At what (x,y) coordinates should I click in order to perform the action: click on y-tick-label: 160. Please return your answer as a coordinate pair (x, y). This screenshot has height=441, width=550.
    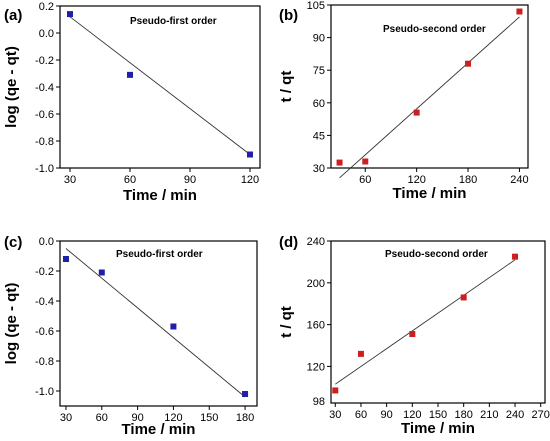
    Looking at the image, I should click on (316, 326).